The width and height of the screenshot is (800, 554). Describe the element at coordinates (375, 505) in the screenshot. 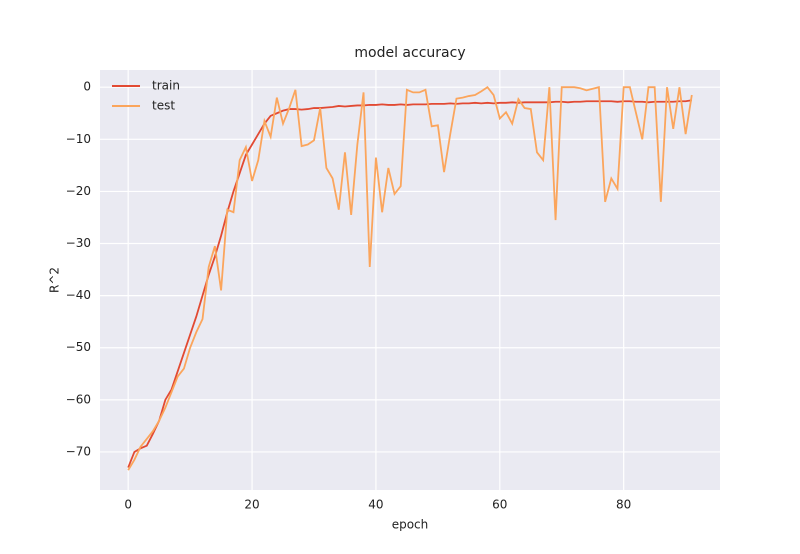

I see `x-tick-label: 40` at that location.